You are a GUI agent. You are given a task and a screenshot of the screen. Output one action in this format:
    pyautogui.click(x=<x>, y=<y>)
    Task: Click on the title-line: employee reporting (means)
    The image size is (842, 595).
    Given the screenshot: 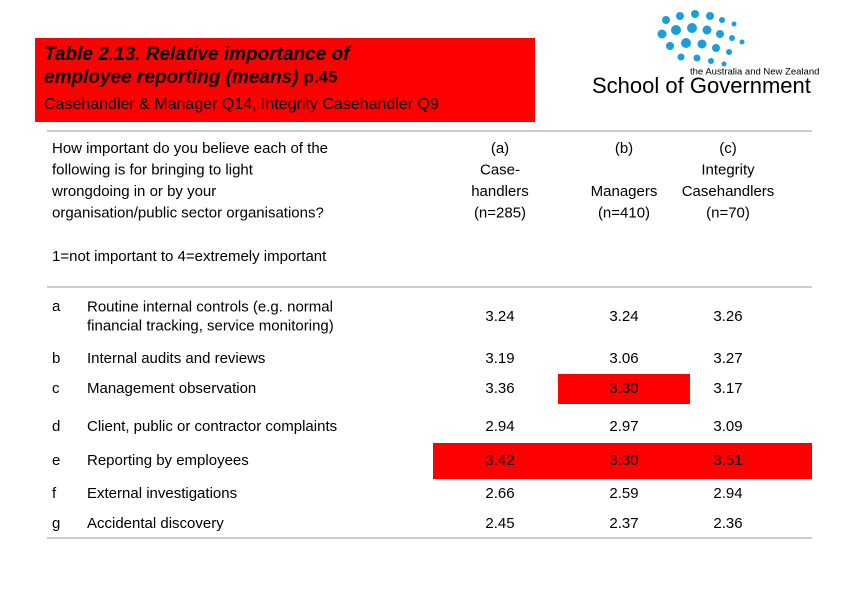 What is the action you would take?
    pyautogui.click(x=171, y=77)
    